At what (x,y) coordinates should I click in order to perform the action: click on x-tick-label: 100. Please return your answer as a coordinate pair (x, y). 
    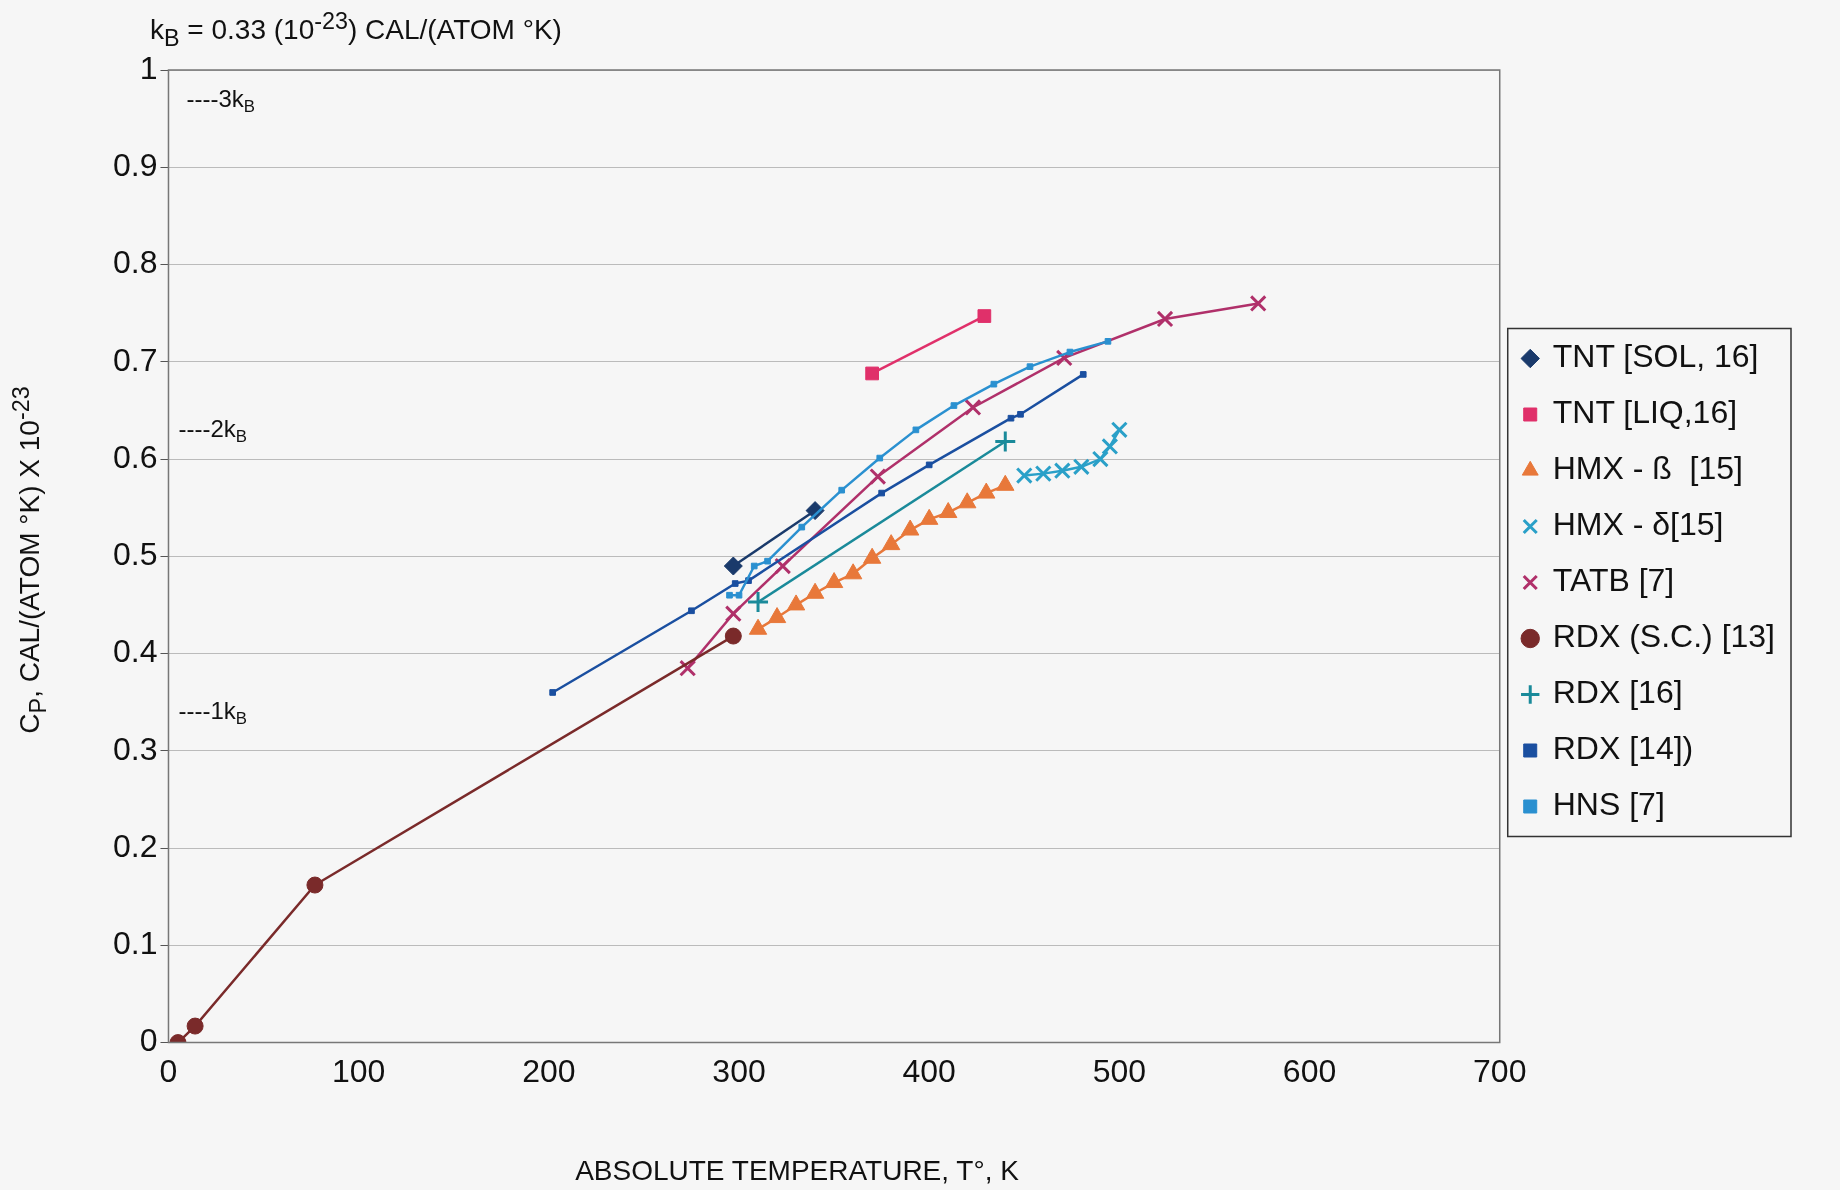
    Looking at the image, I should click on (358, 1070).